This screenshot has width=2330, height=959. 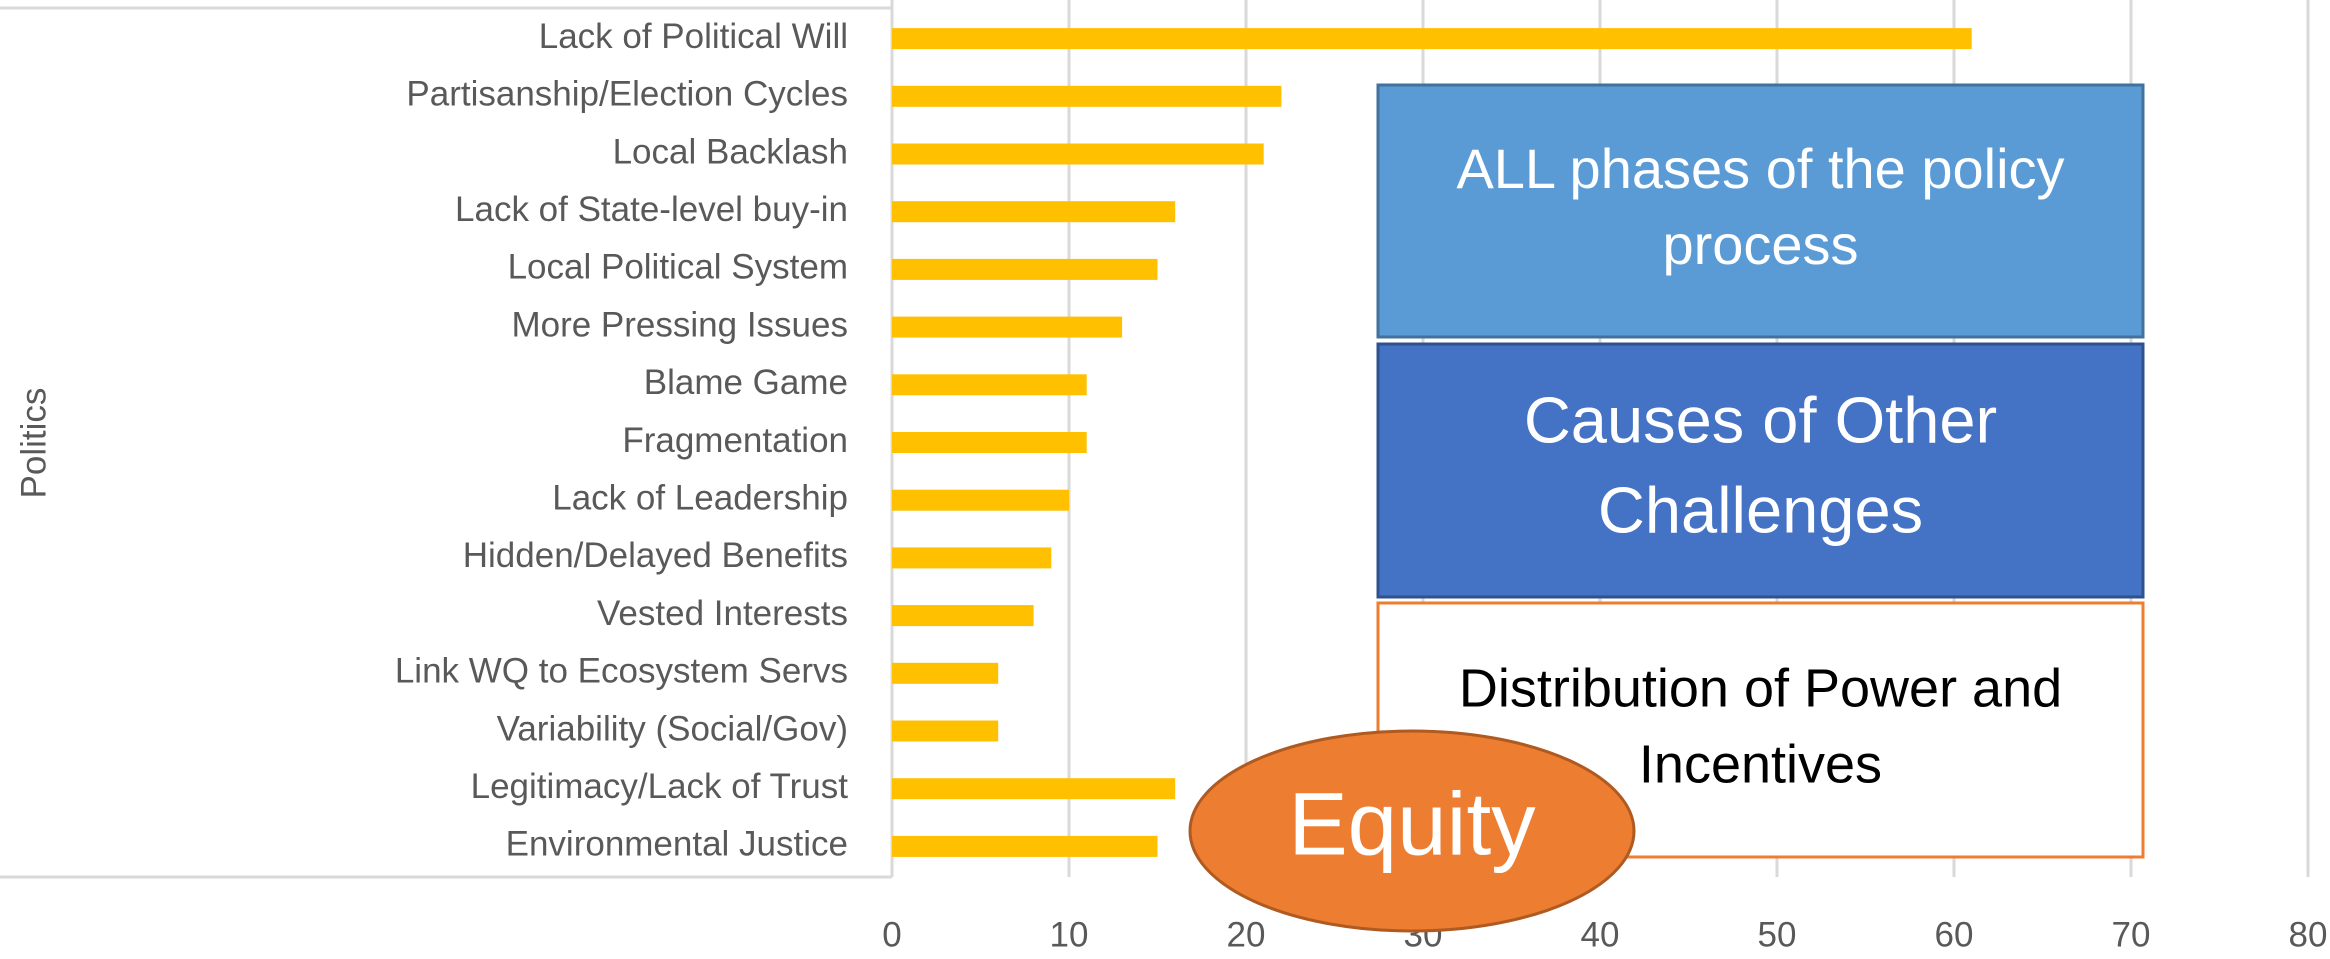 What do you see at coordinates (1760, 764) in the screenshot?
I see `annotation-text: Incentives` at bounding box center [1760, 764].